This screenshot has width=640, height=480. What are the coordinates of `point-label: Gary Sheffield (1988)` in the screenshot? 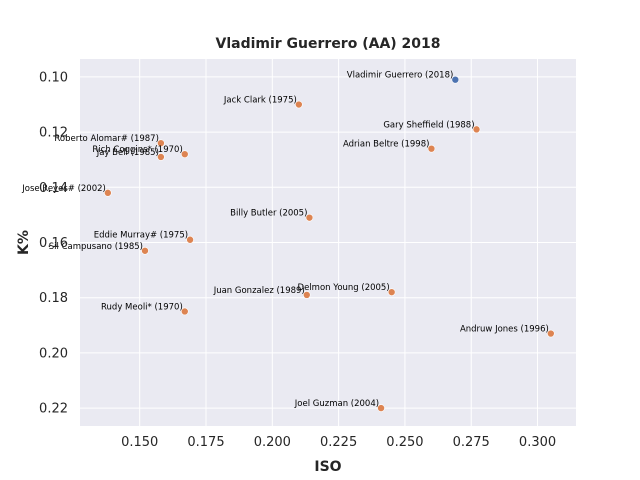 It's located at (428, 125).